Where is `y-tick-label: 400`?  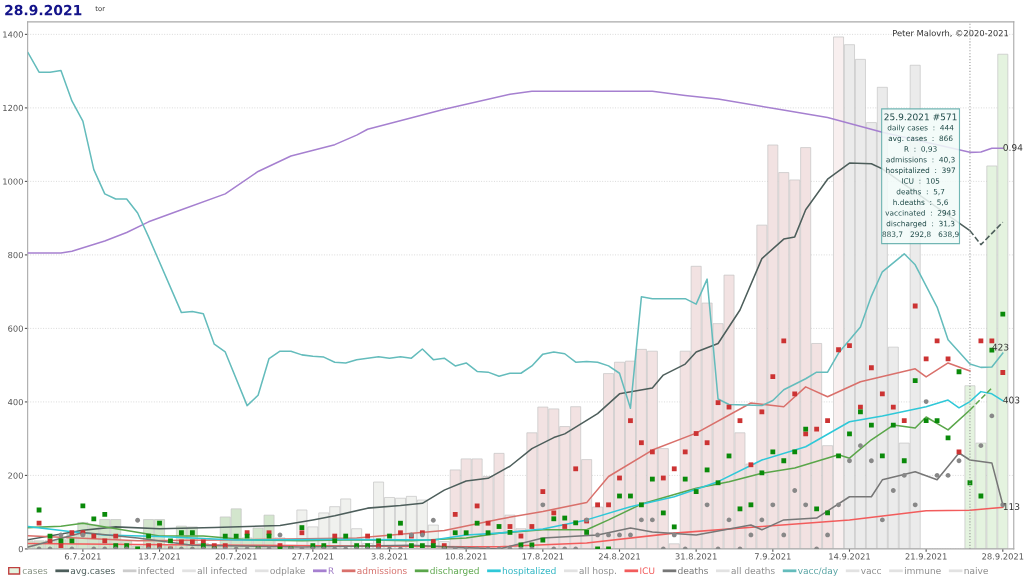 y-tick-label: 400 is located at coordinates (15, 402).